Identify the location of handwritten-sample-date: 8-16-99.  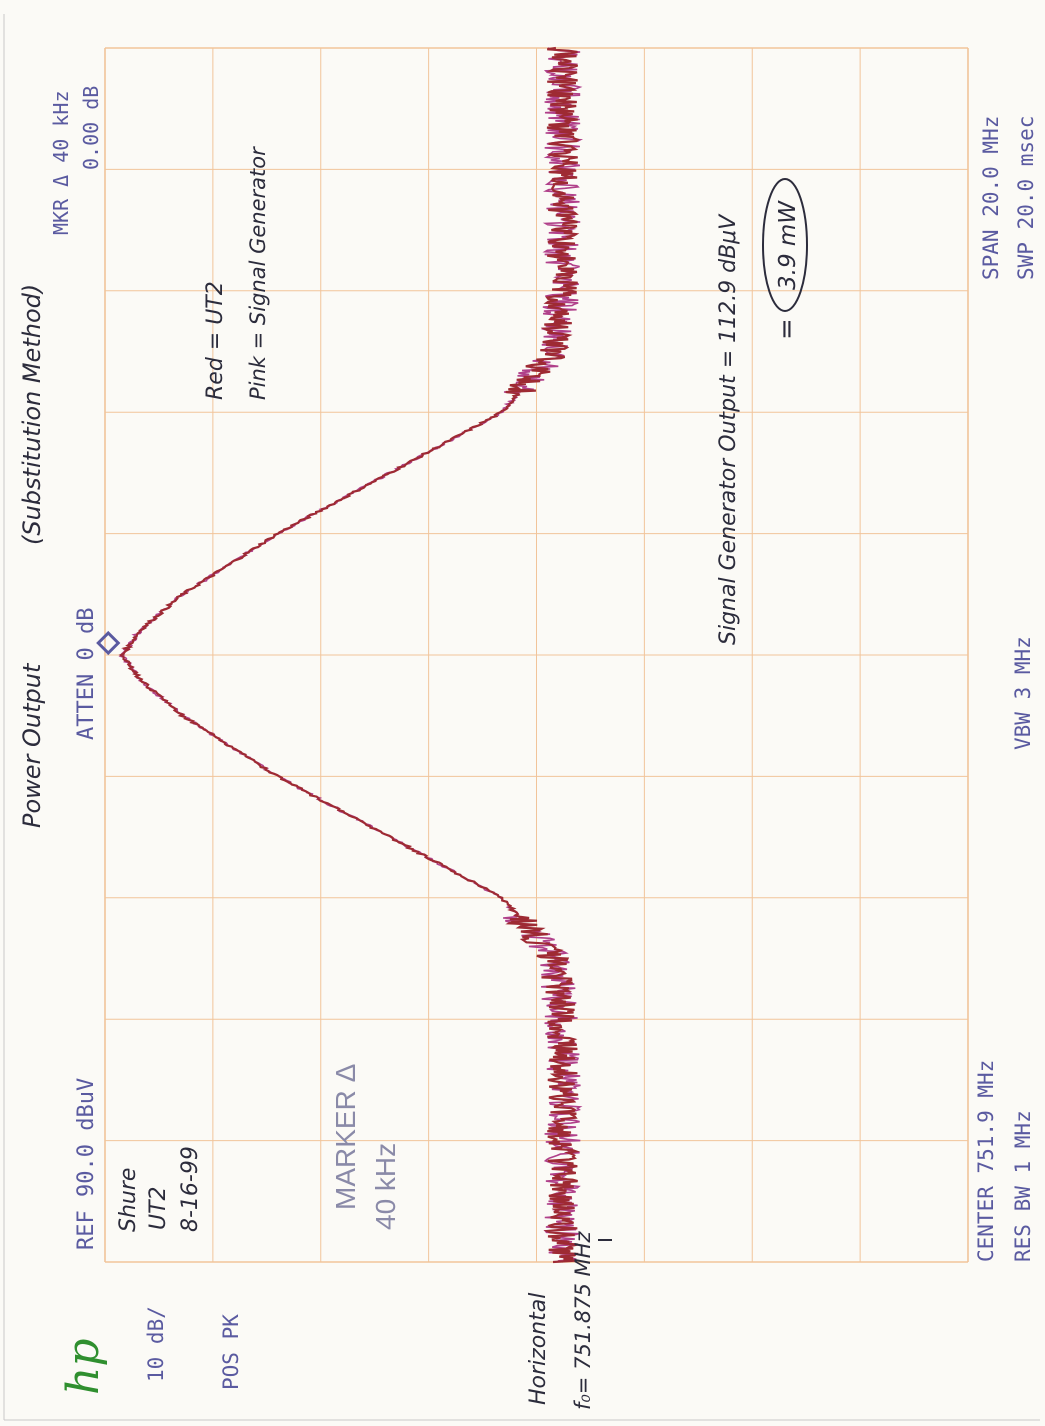
(190, 1189).